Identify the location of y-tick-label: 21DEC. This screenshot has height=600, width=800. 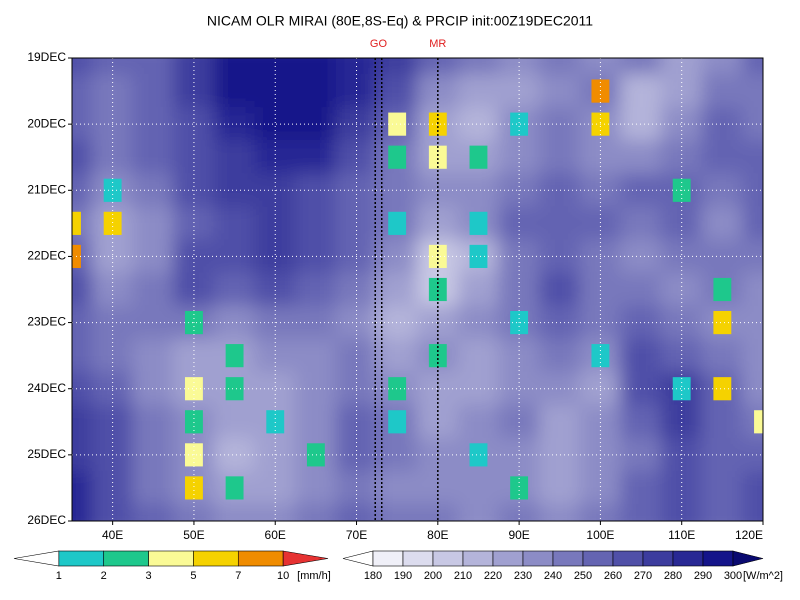
(46, 189).